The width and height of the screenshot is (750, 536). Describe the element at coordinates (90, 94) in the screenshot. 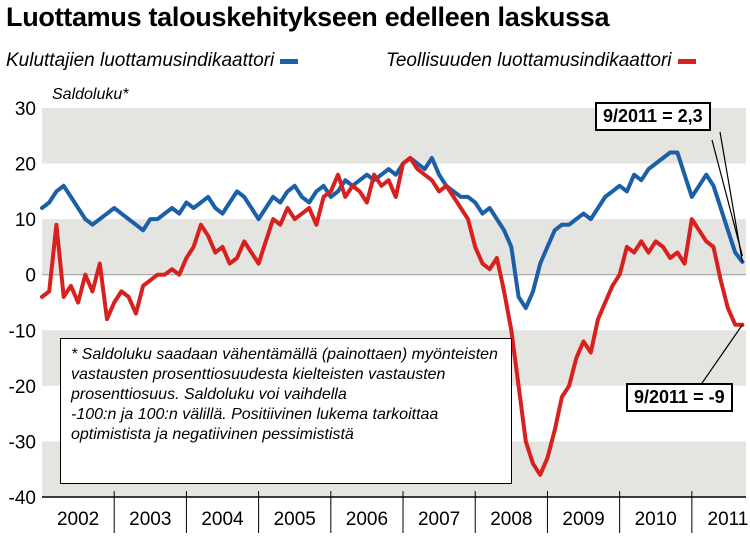

I see `y-axis-label: Saldoluku*` at that location.